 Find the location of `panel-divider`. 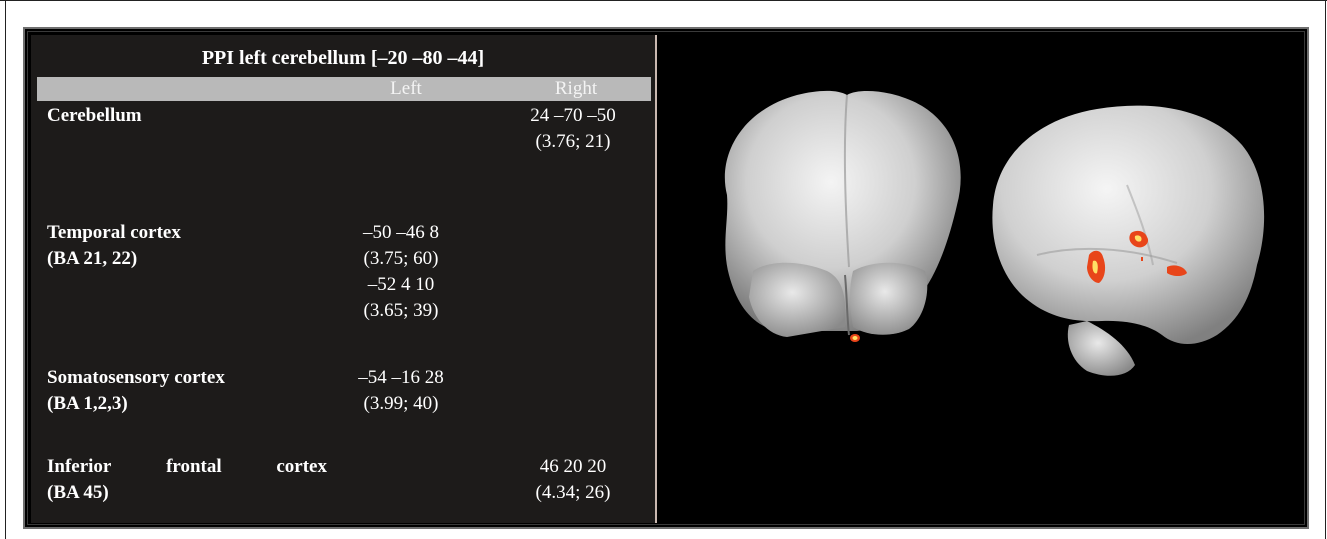

panel-divider is located at coordinates (656, 279).